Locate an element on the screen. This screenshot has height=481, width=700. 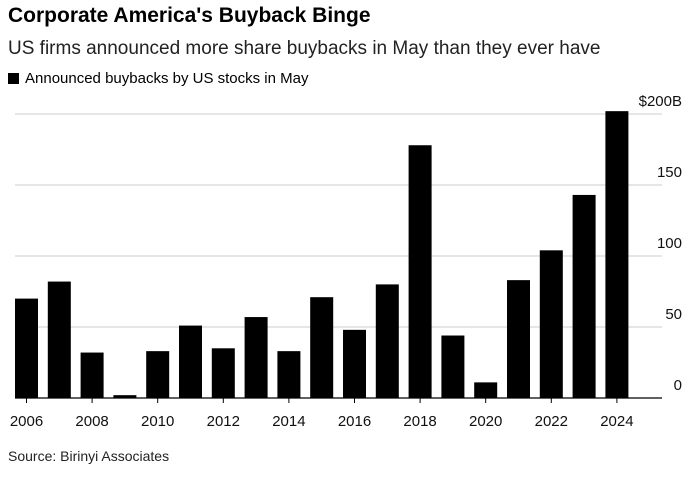
bar-2009 is located at coordinates (125, 396).